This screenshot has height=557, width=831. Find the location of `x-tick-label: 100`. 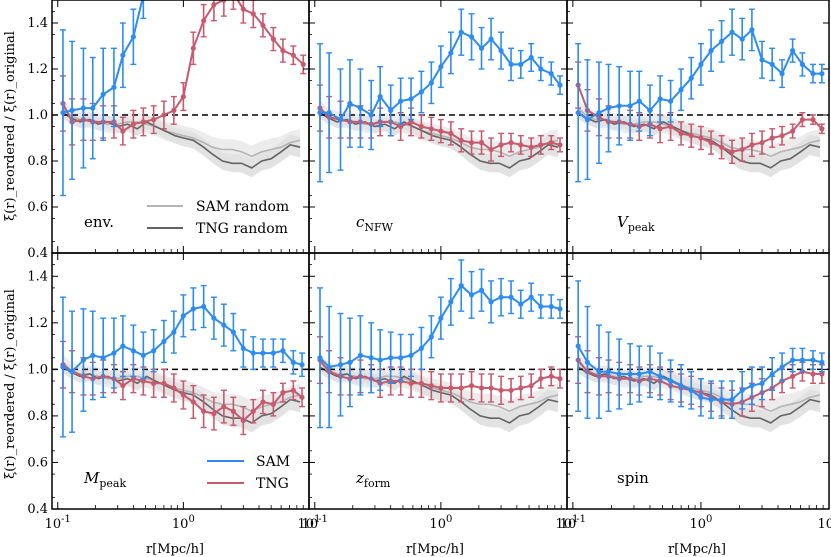

x-tick-label: 100 is located at coordinates (700, 523).